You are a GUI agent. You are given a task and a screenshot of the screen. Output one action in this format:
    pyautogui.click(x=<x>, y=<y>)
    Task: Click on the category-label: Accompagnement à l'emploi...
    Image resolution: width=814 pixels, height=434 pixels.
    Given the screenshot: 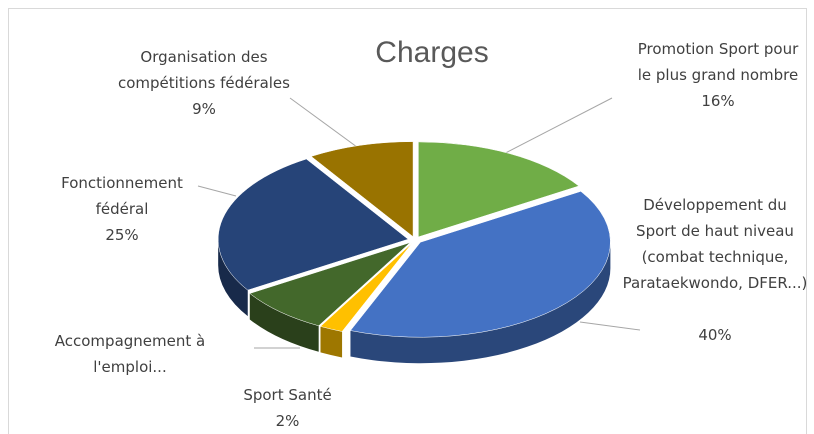 What is the action you would take?
    pyautogui.click(x=130, y=354)
    